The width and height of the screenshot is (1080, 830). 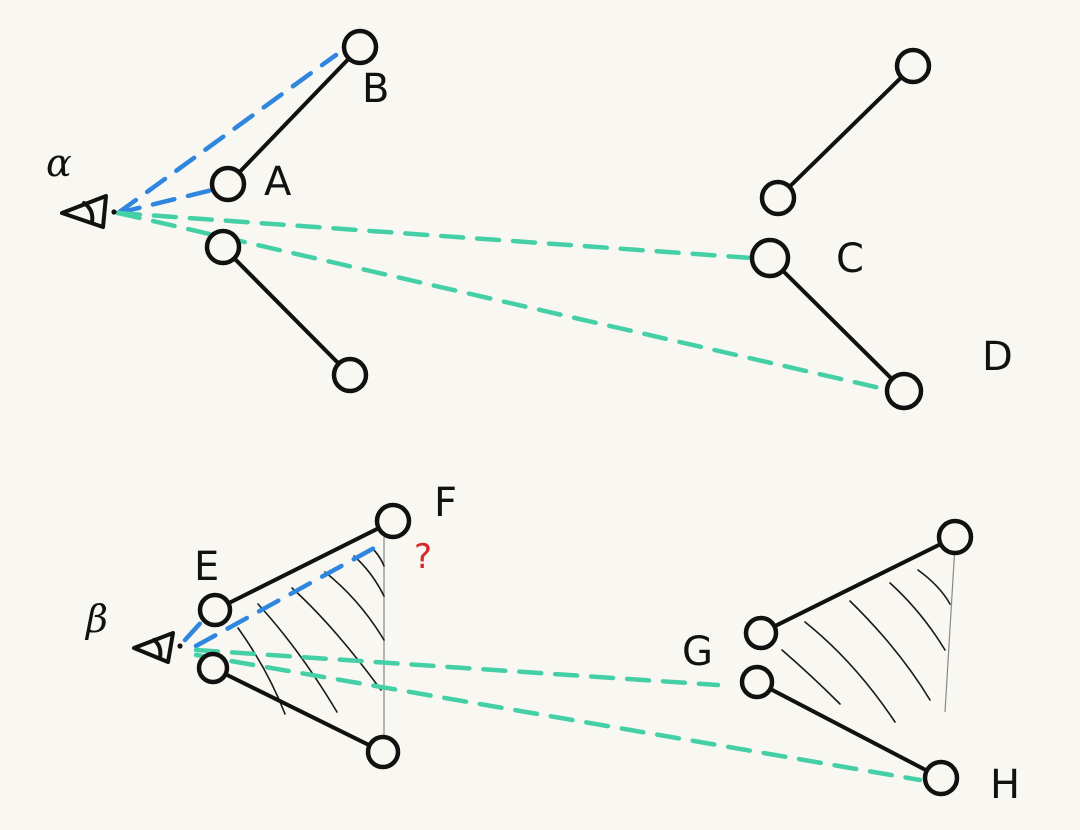 What do you see at coordinates (997, 357) in the screenshot?
I see `label-d: D` at bounding box center [997, 357].